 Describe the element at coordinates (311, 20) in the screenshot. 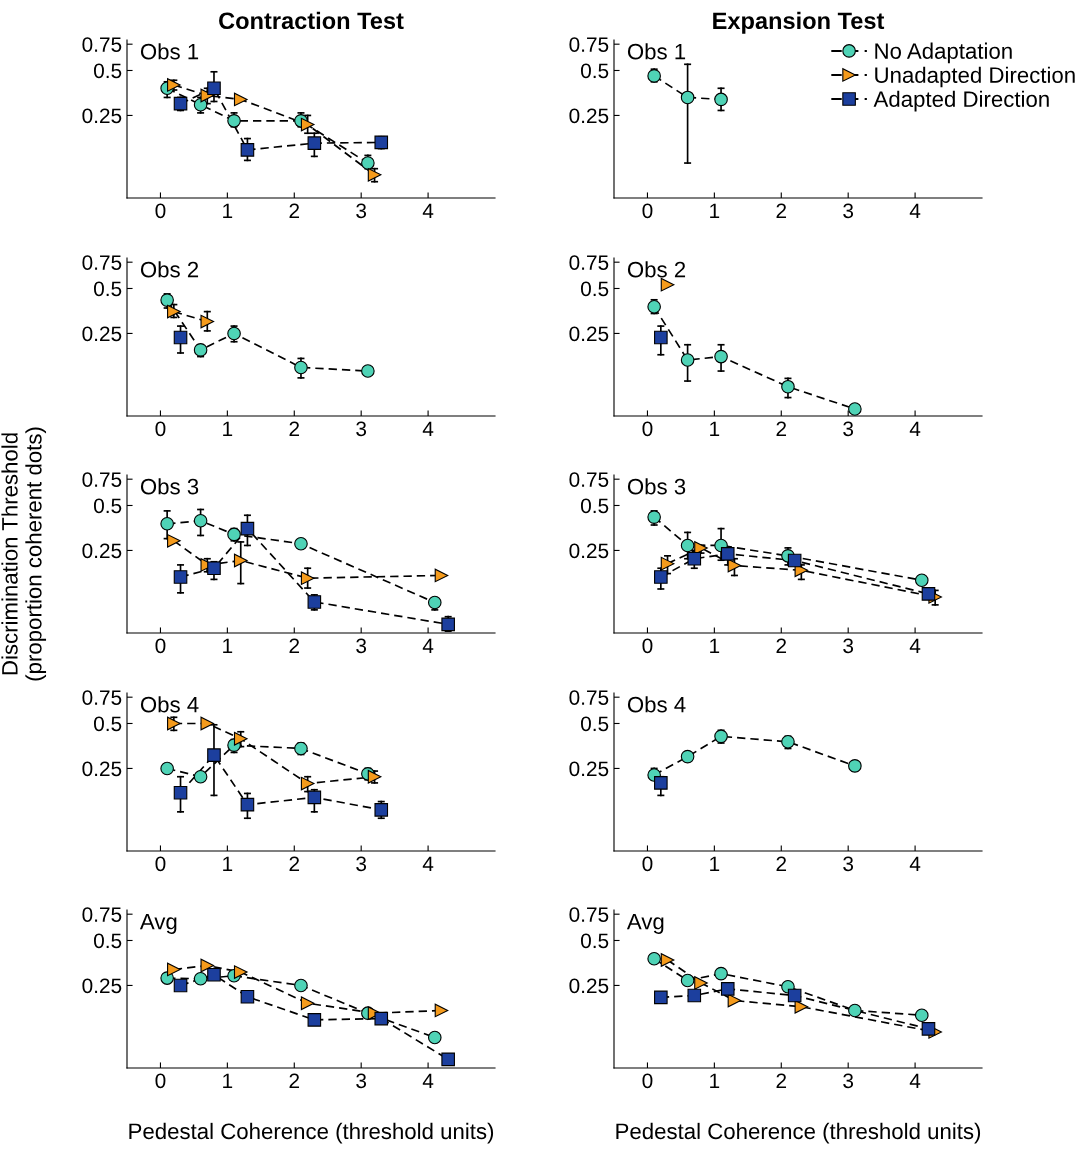

I see `chart-title: Contraction Test` at that location.